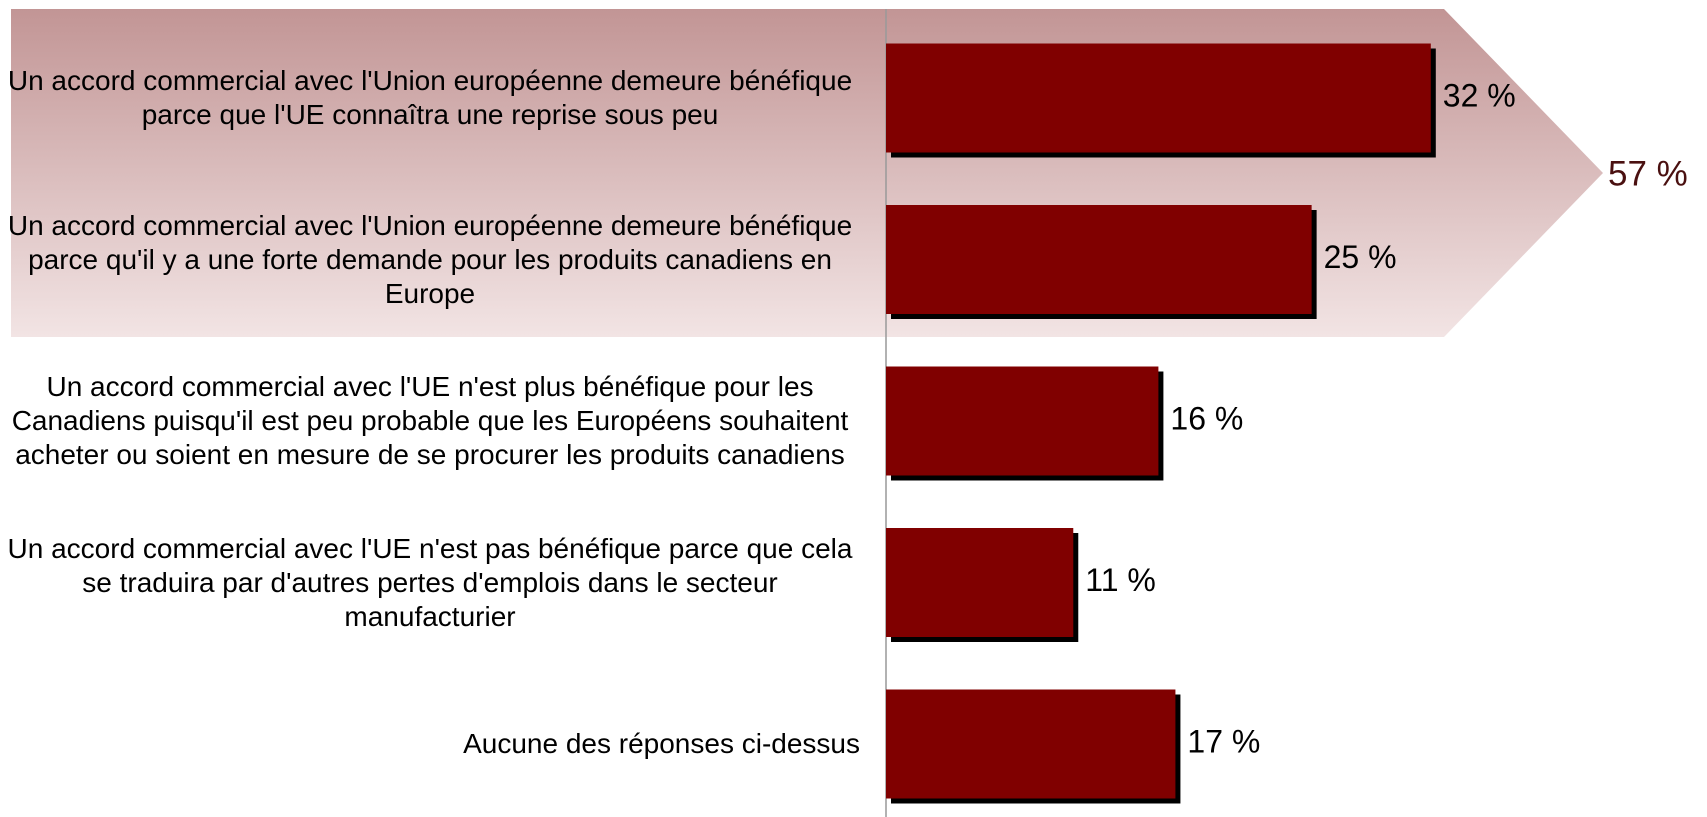  Describe the element at coordinates (1120, 580) in the screenshot. I see `value-label: 11 %` at that location.